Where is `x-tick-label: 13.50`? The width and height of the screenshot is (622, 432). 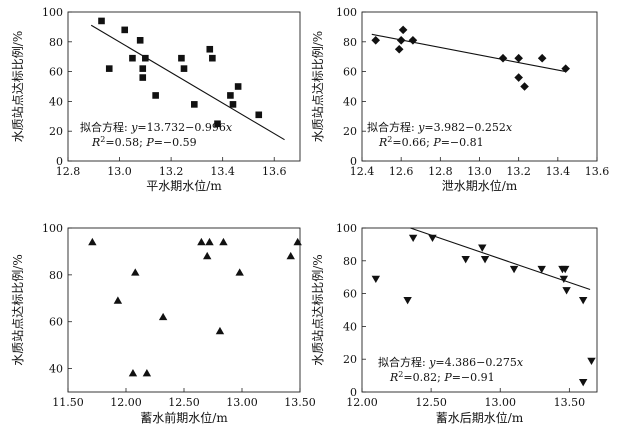
x-tick-label: 13.50 is located at coordinates (570, 402).